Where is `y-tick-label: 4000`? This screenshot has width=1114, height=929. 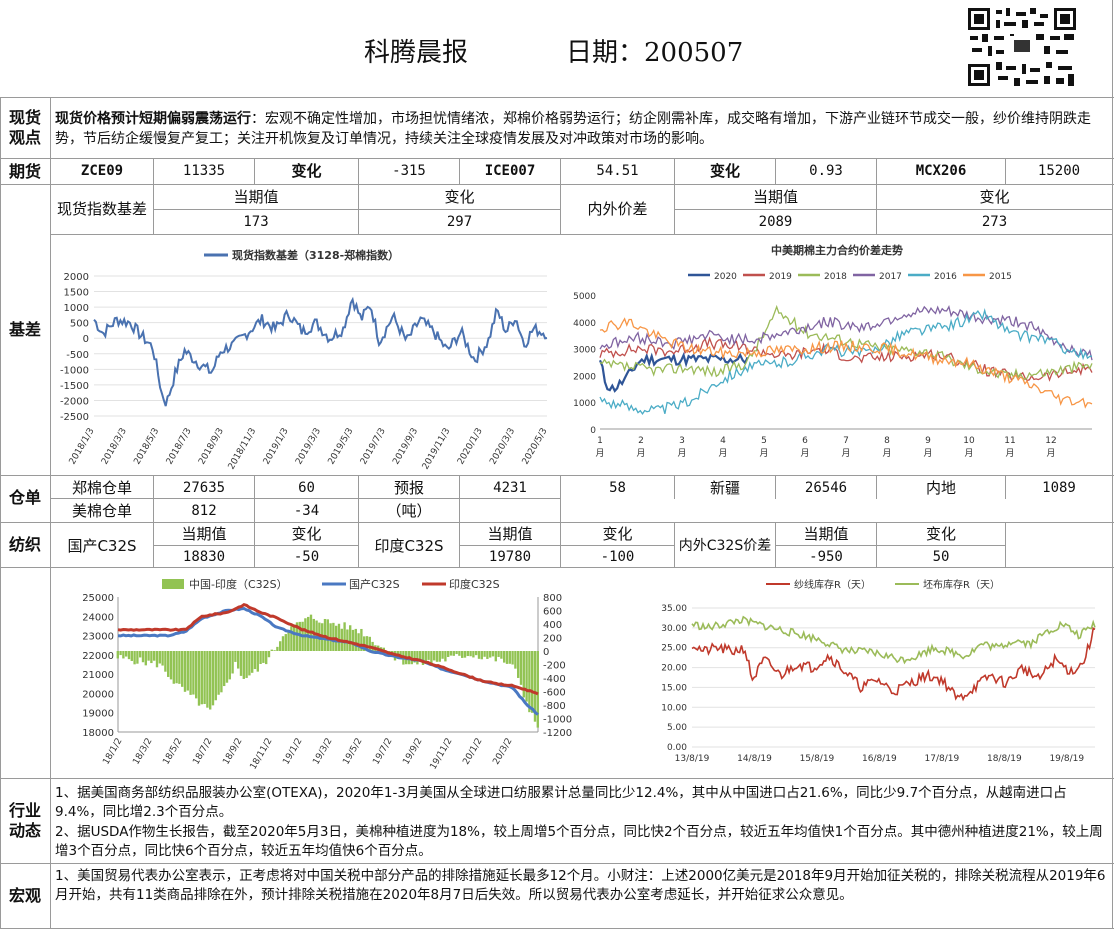 y-tick-label: 4000 is located at coordinates (584, 324).